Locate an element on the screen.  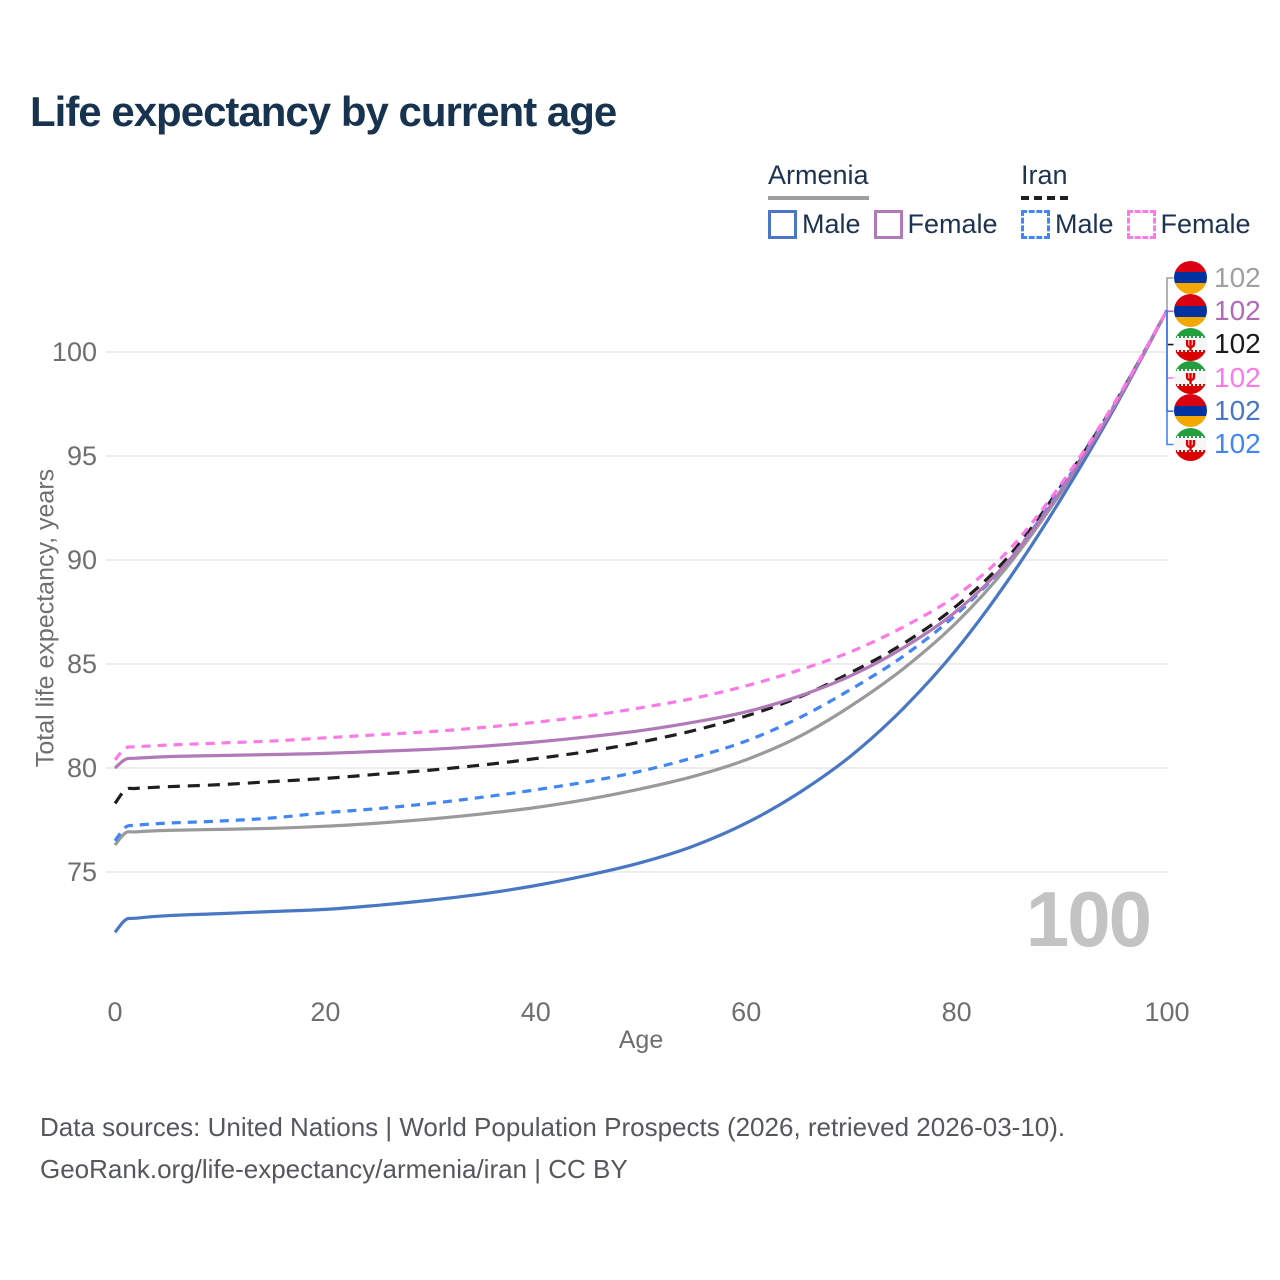
legend-item-iran-male: Male is located at coordinates (1067, 224).